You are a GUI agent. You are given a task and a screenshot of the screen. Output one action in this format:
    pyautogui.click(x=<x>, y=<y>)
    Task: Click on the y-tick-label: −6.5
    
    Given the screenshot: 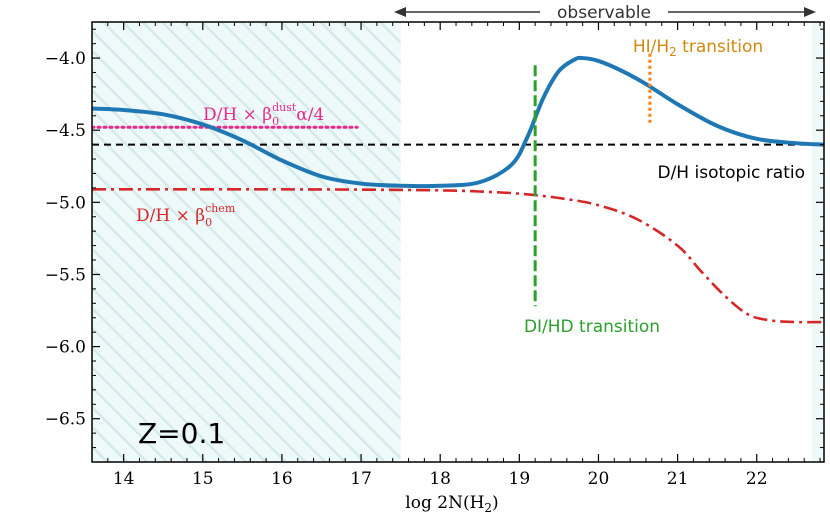 What is the action you would take?
    pyautogui.click(x=65, y=420)
    